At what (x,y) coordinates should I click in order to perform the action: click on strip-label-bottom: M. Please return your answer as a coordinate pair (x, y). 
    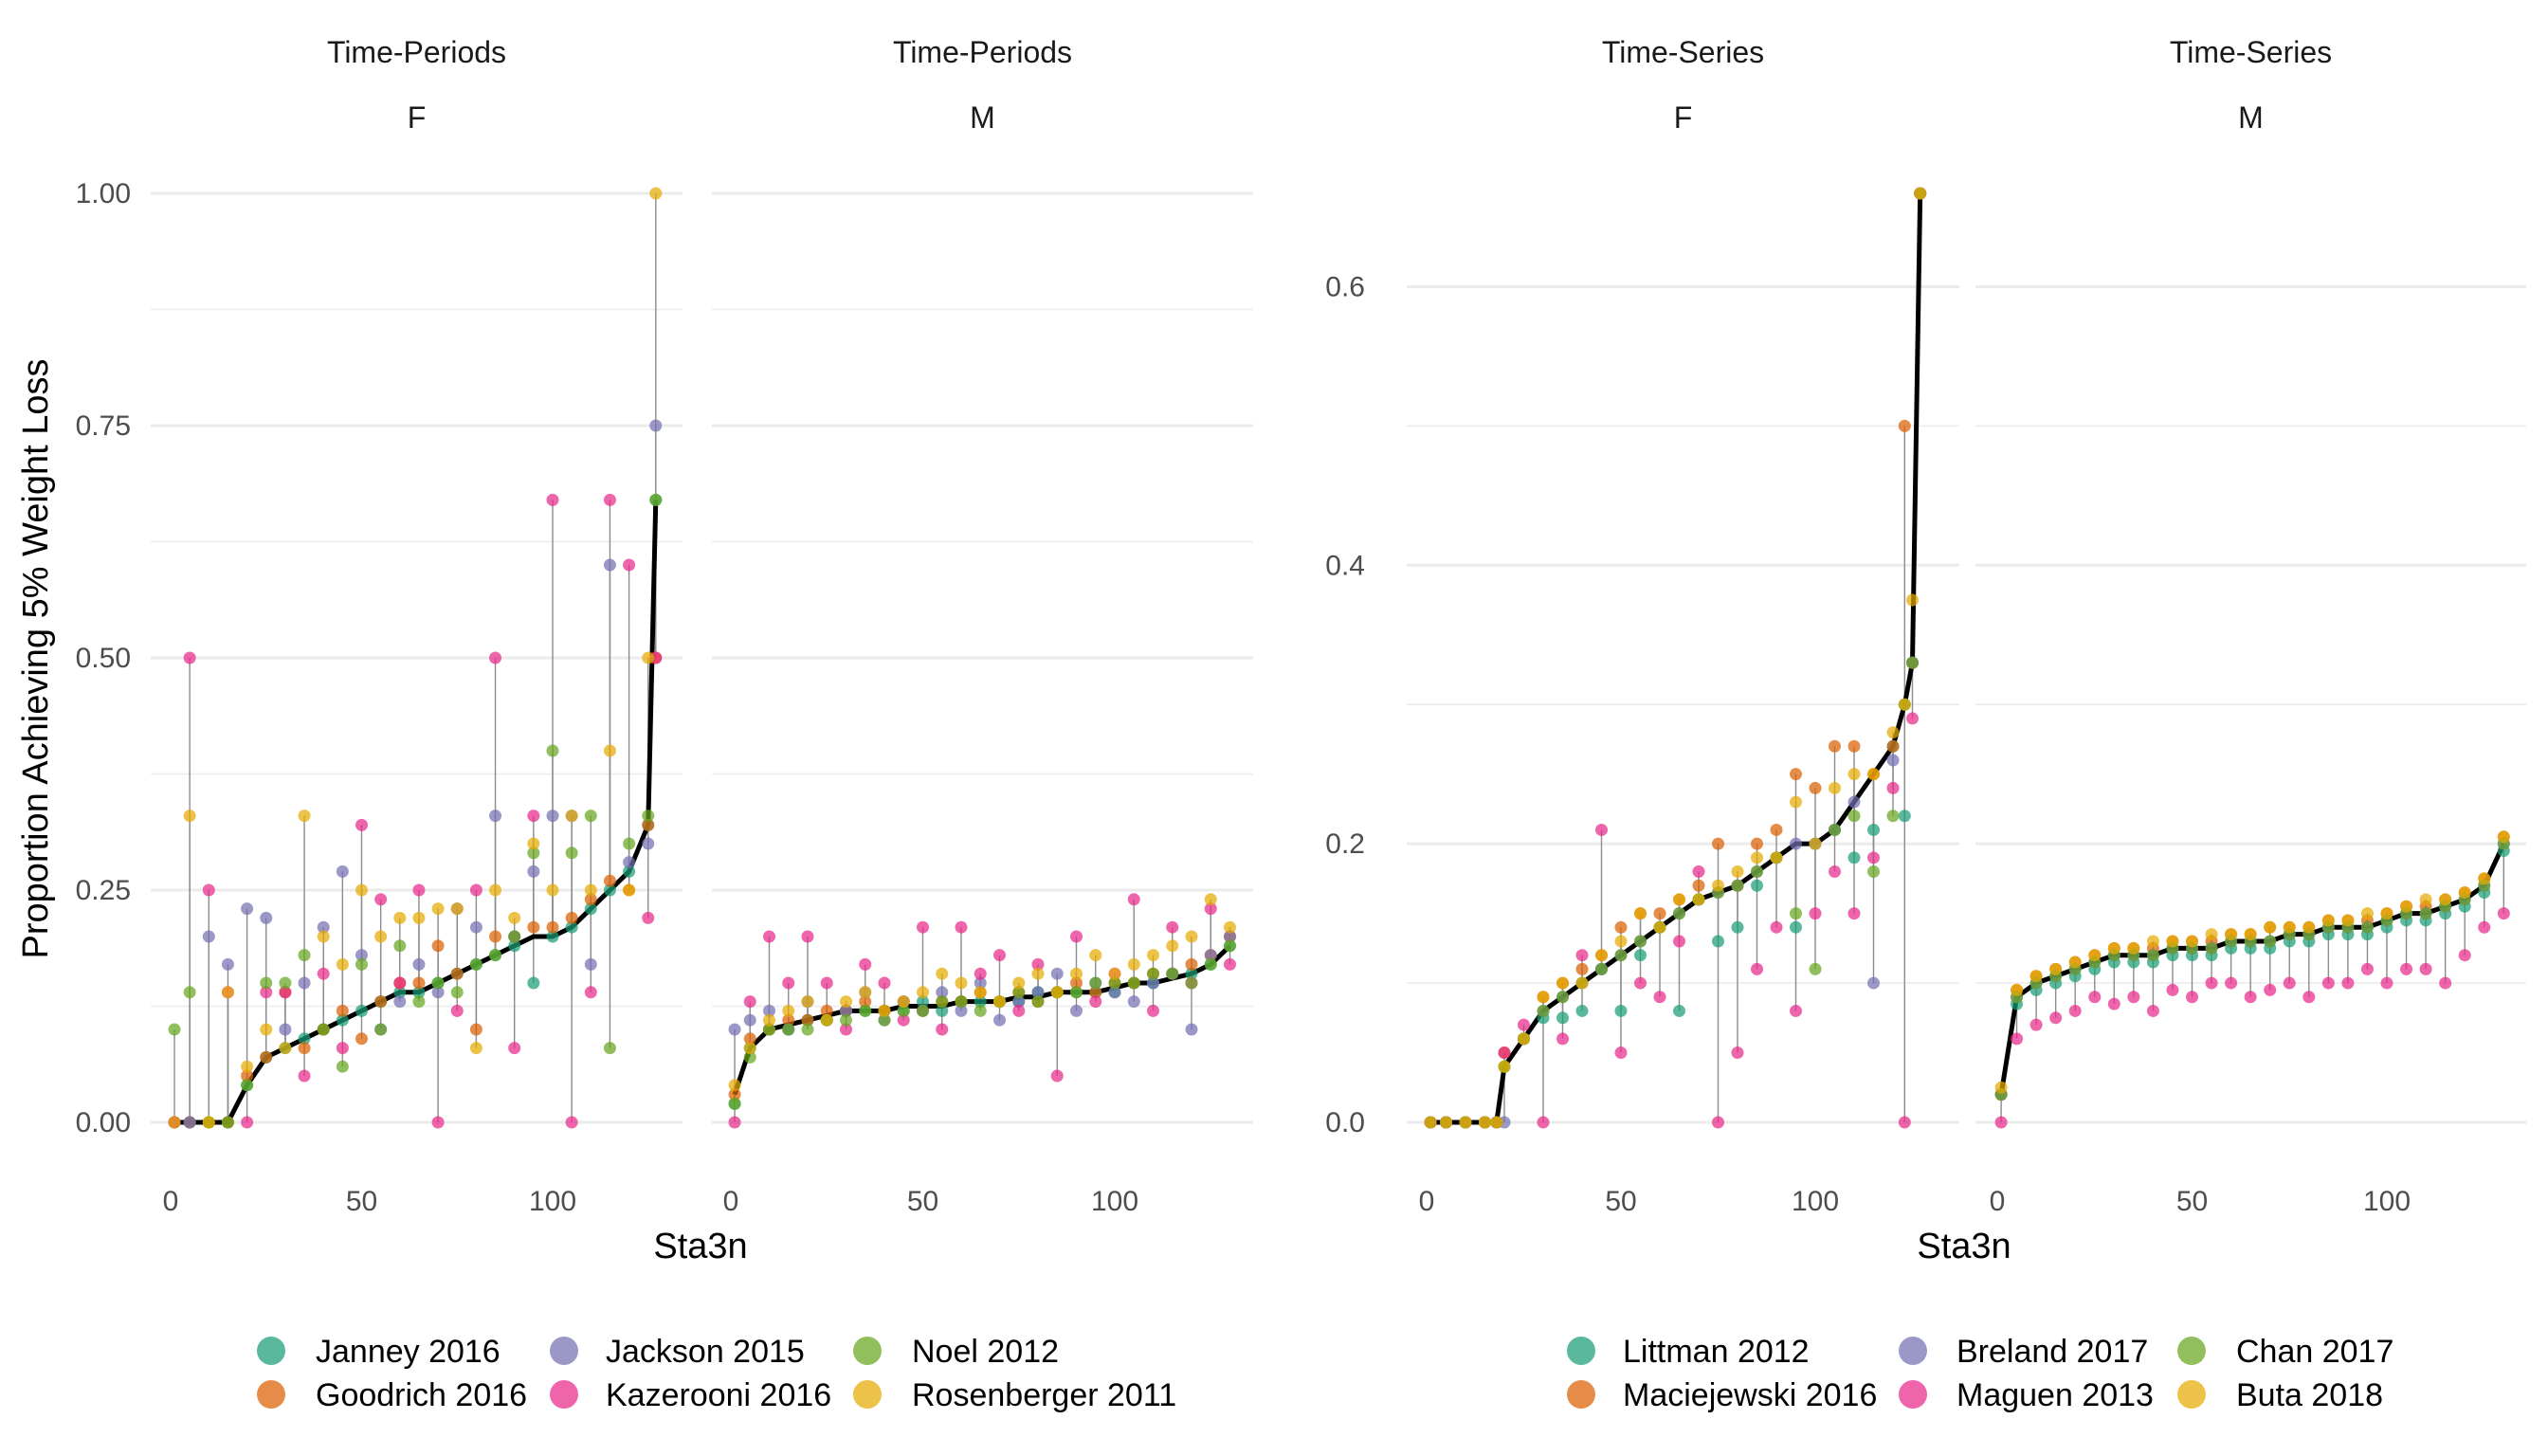
    Looking at the image, I should click on (982, 117).